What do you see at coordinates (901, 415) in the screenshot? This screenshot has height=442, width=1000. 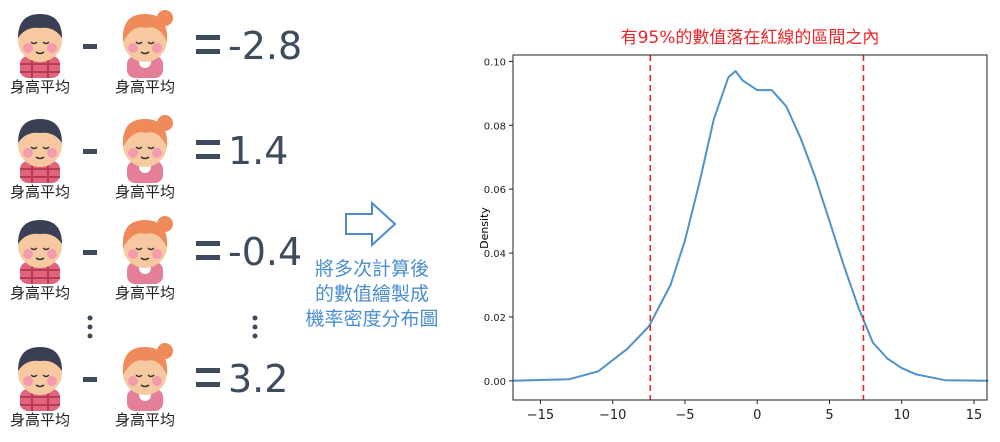 I see `x-tick-label: 10` at bounding box center [901, 415].